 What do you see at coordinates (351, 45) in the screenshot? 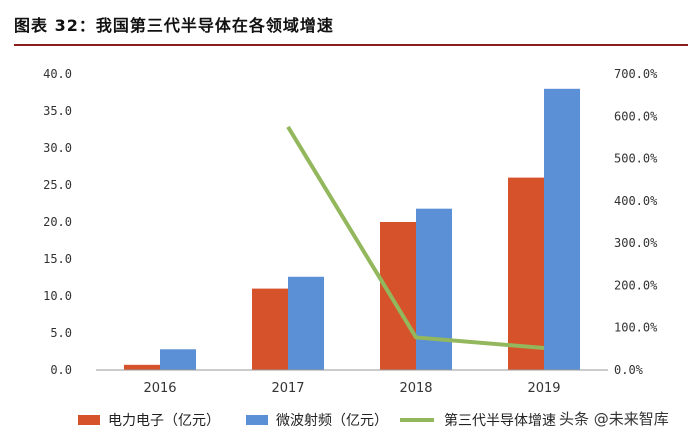
I see `title-divider` at bounding box center [351, 45].